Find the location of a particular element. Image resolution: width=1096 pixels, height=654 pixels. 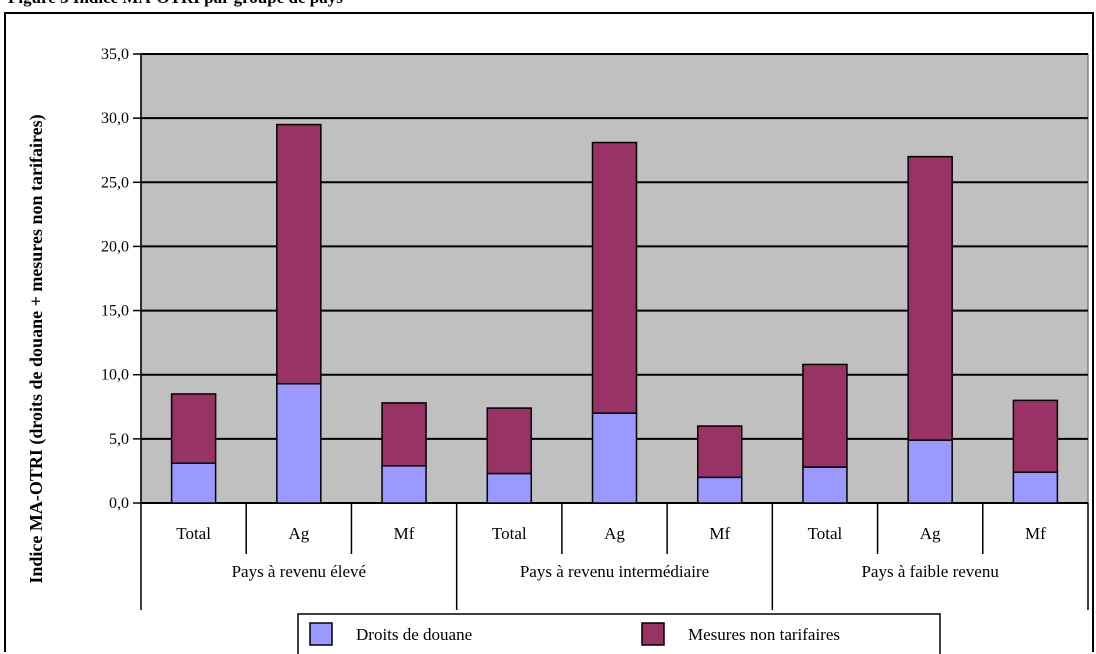

legend-label: Mesures non tarifaires is located at coordinates (764, 634).